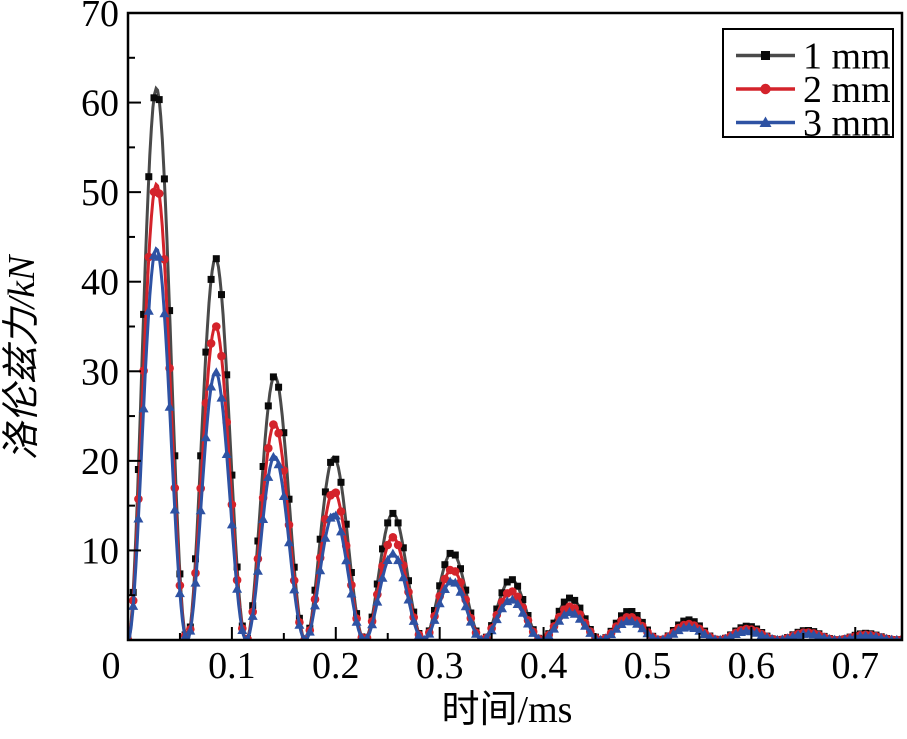 This screenshot has height=739, width=907. What do you see at coordinates (847, 90) in the screenshot?
I see `legend-item-label: 2 mm` at bounding box center [847, 90].